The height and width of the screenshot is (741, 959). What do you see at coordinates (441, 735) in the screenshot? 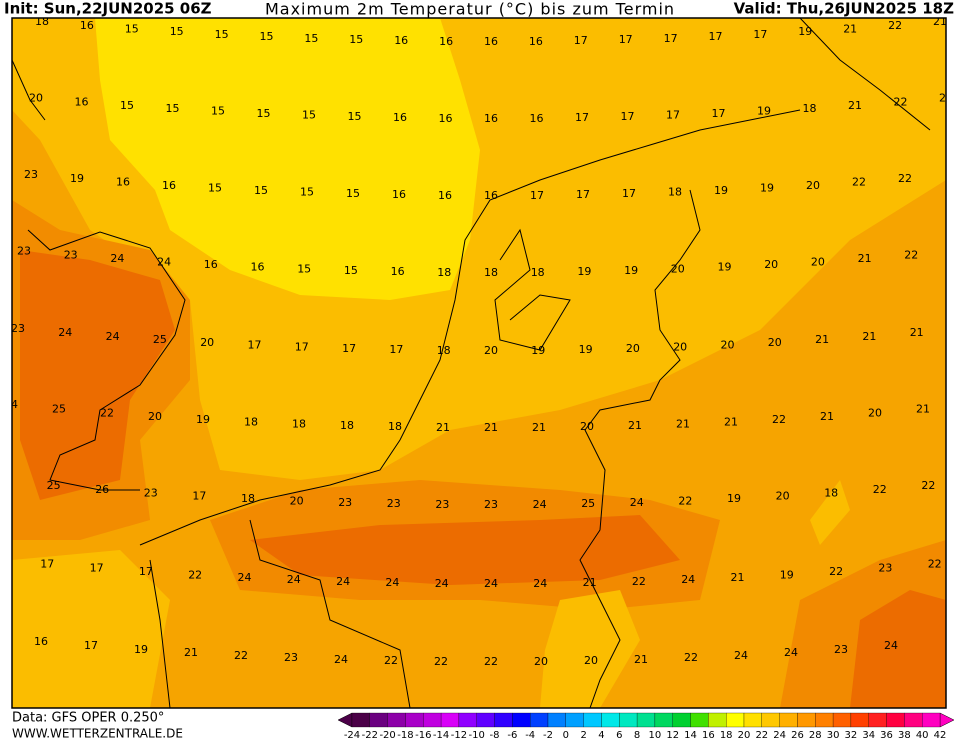
I see `scale-label: -14` at bounding box center [441, 735].